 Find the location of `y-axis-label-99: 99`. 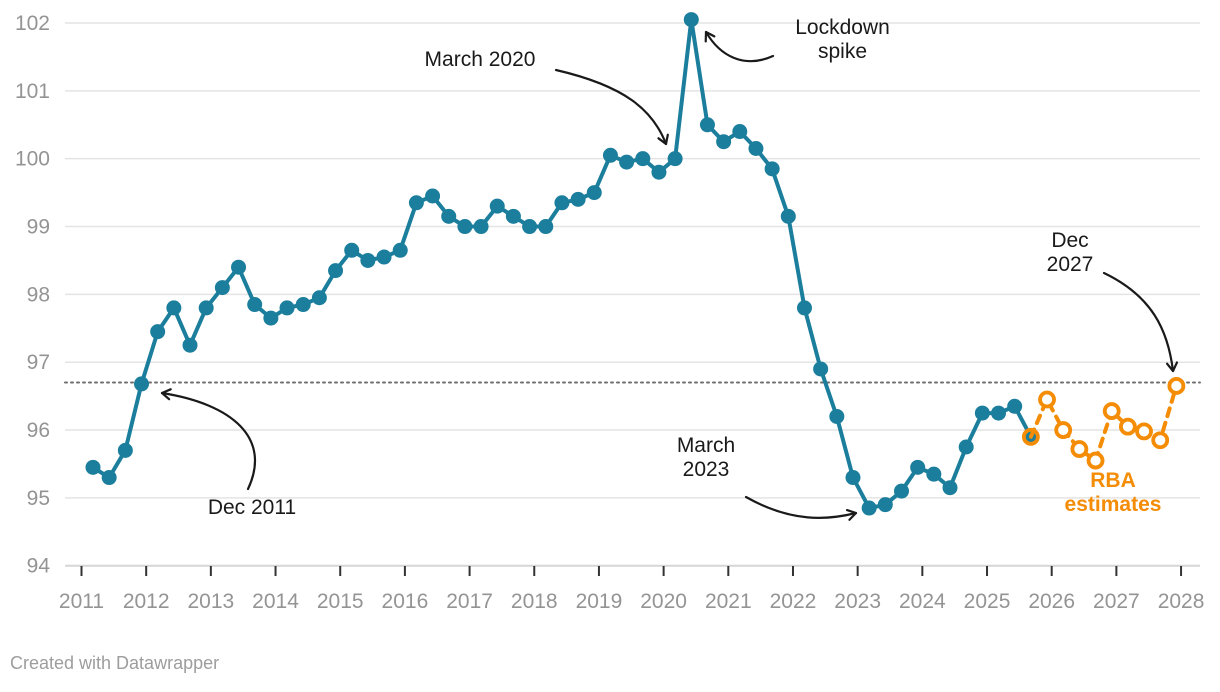

y-axis-label-99: 99 is located at coordinates (38, 227).